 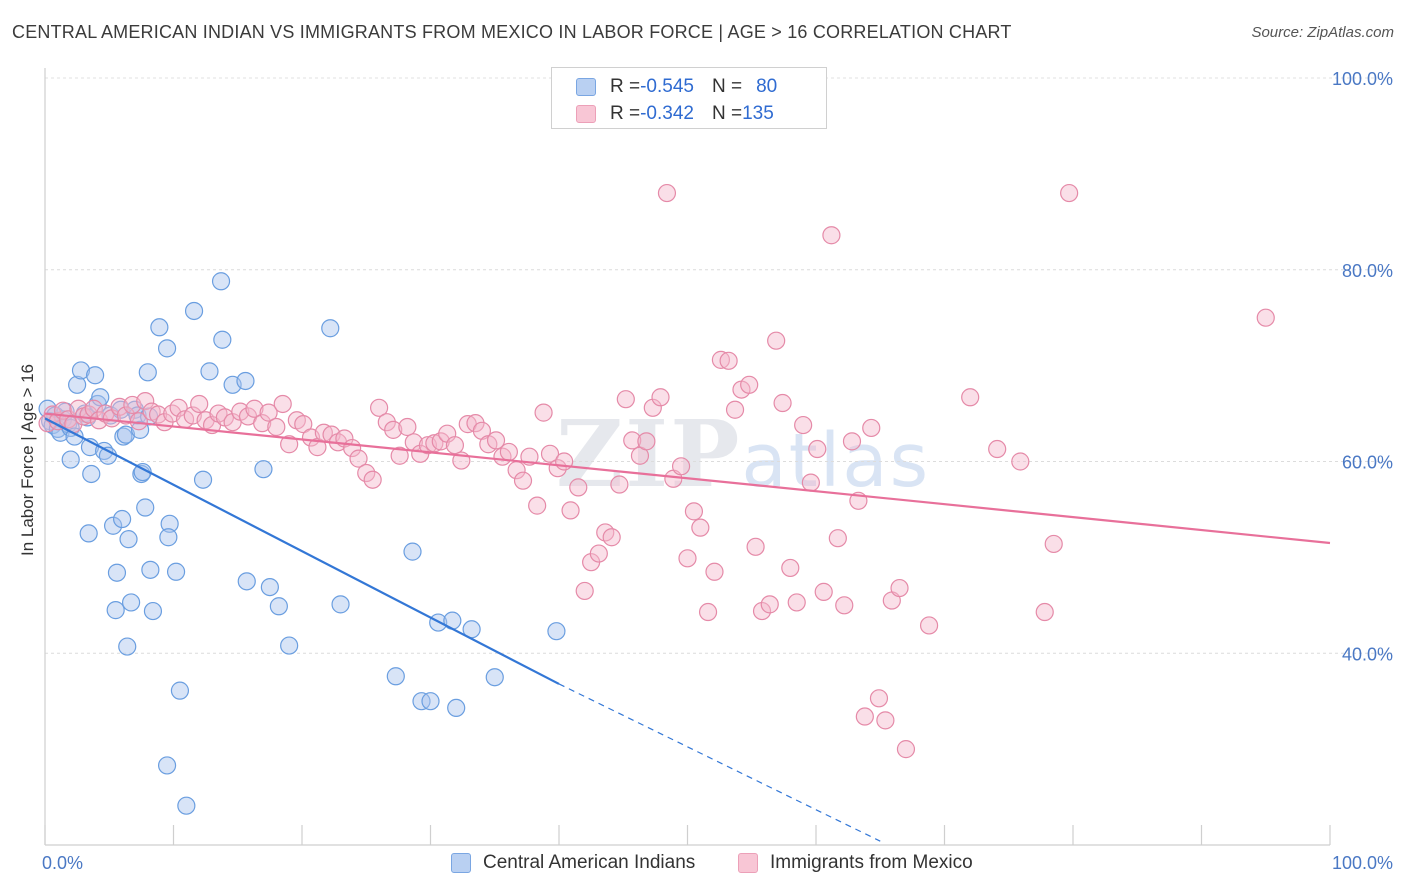 I want to click on legend-item-central-american-indians: Central American Indians, so click(x=573, y=863).